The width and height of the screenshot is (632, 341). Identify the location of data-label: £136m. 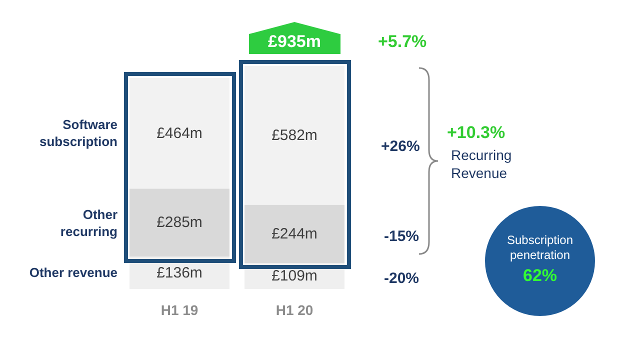
(179, 273).